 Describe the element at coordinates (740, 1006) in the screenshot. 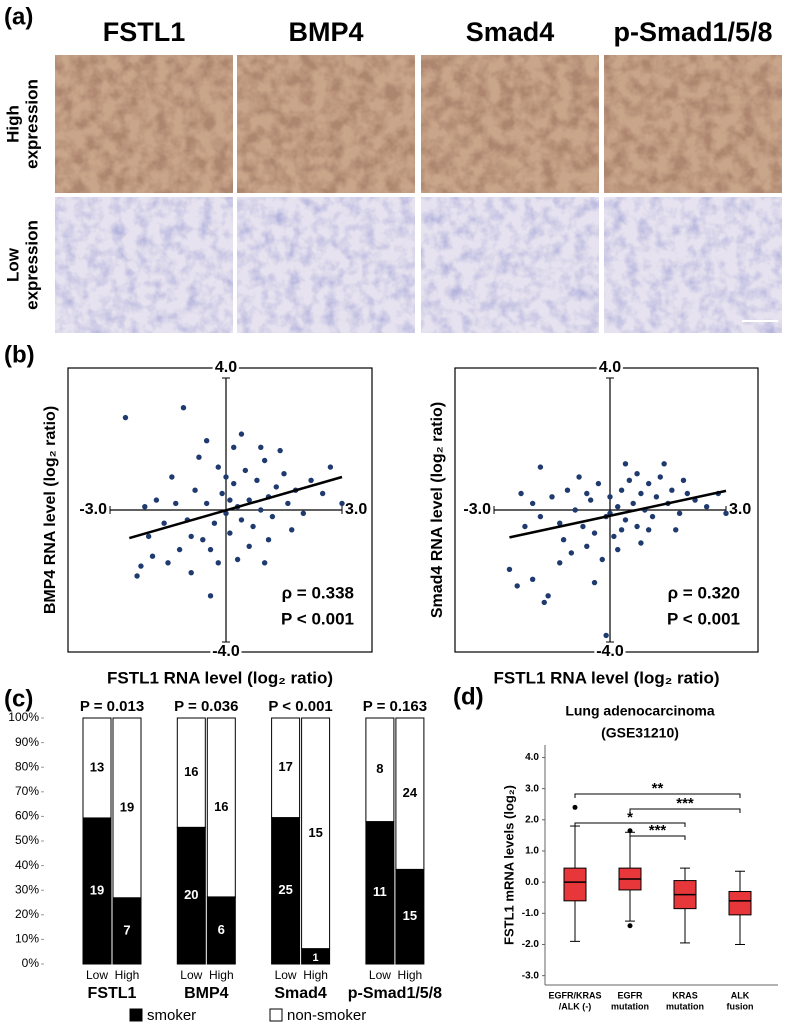

I see `x-tick-label: fusion` at that location.